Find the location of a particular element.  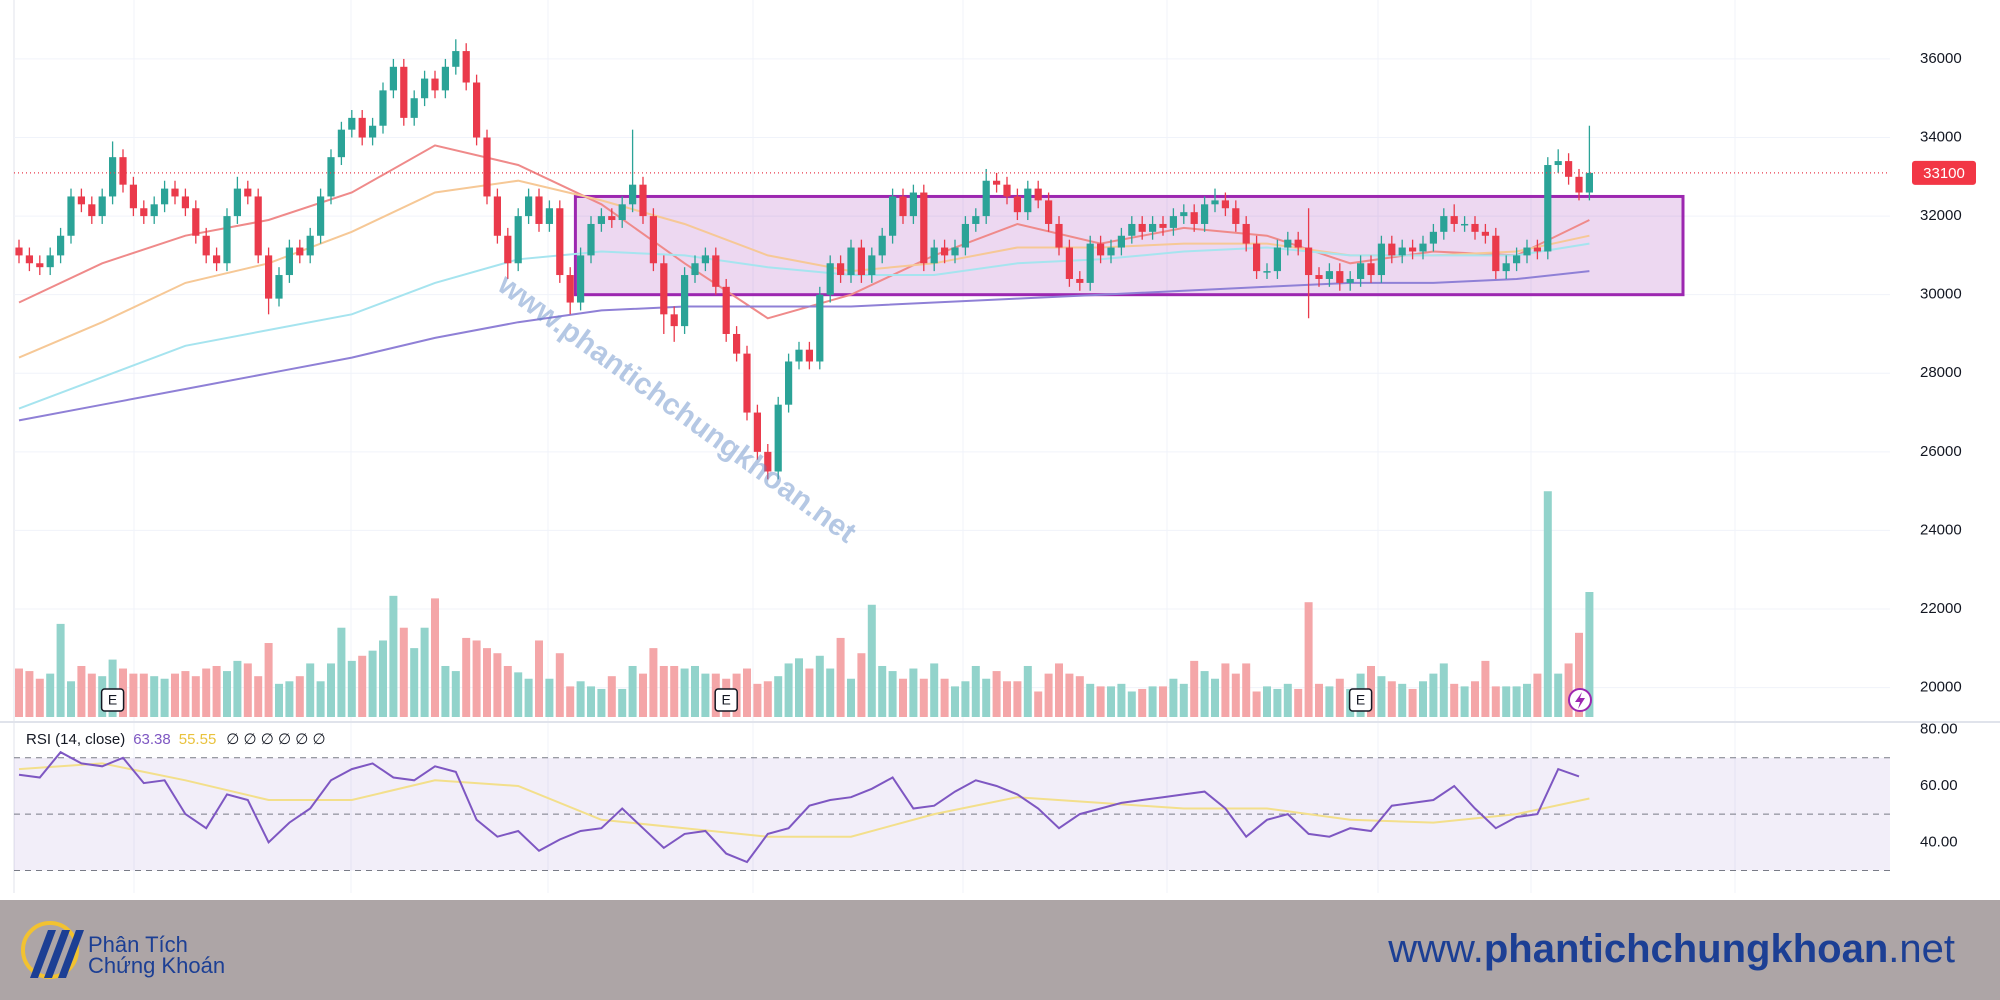

alert-icon-bolt is located at coordinates (1580, 700).